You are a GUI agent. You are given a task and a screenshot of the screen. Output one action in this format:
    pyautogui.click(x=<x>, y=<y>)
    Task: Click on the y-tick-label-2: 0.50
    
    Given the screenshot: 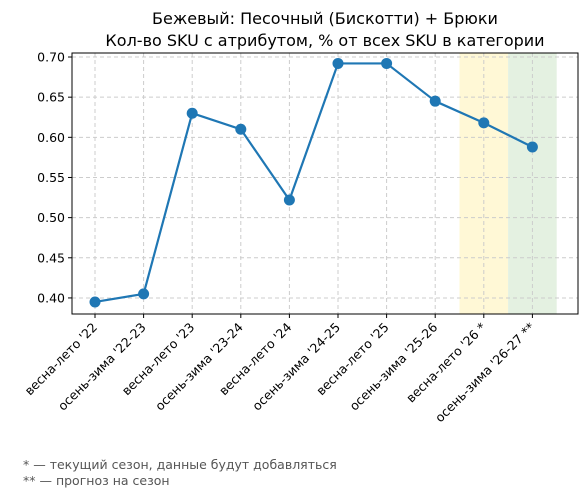 What is the action you would take?
    pyautogui.click(x=51, y=217)
    